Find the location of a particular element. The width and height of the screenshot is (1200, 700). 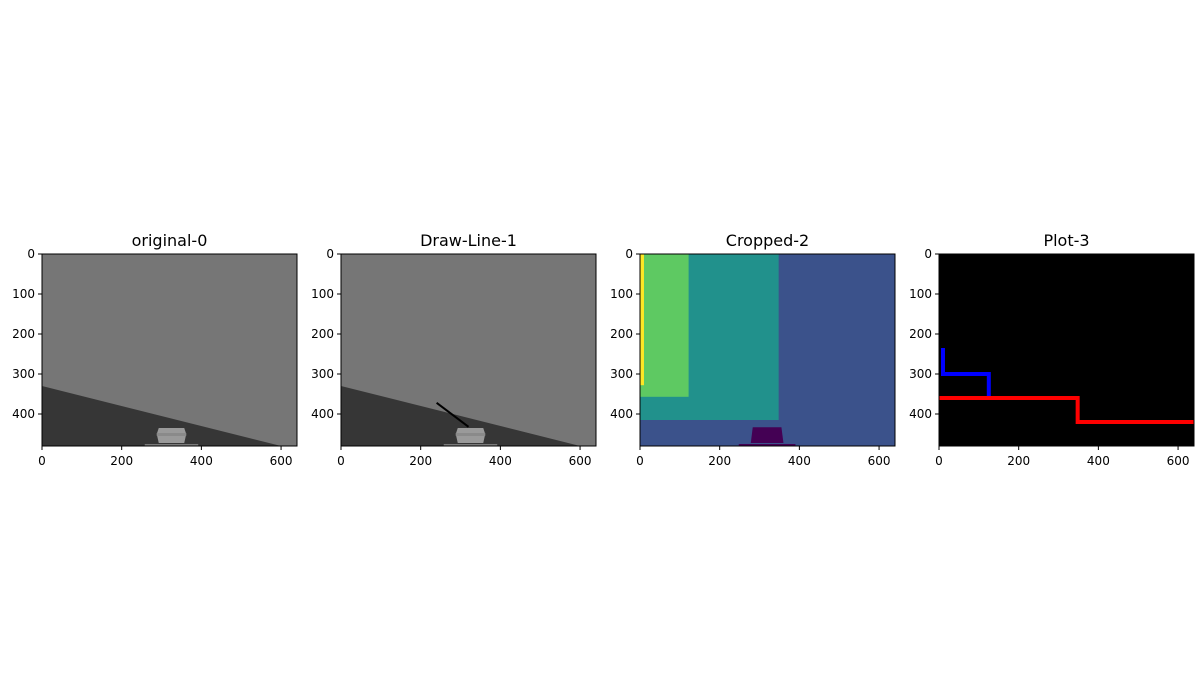

panel-title: Cropped-2 is located at coordinates (767, 240).